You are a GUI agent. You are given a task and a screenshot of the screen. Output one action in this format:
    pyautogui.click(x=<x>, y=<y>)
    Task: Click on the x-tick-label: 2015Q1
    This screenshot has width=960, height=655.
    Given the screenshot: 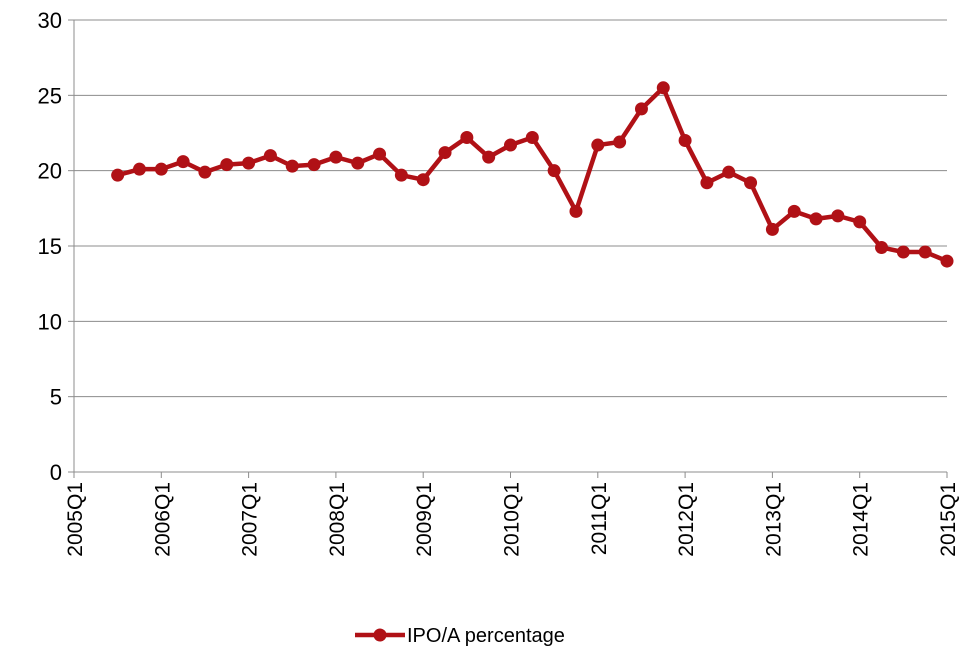 What is the action you would take?
    pyautogui.click(x=948, y=519)
    